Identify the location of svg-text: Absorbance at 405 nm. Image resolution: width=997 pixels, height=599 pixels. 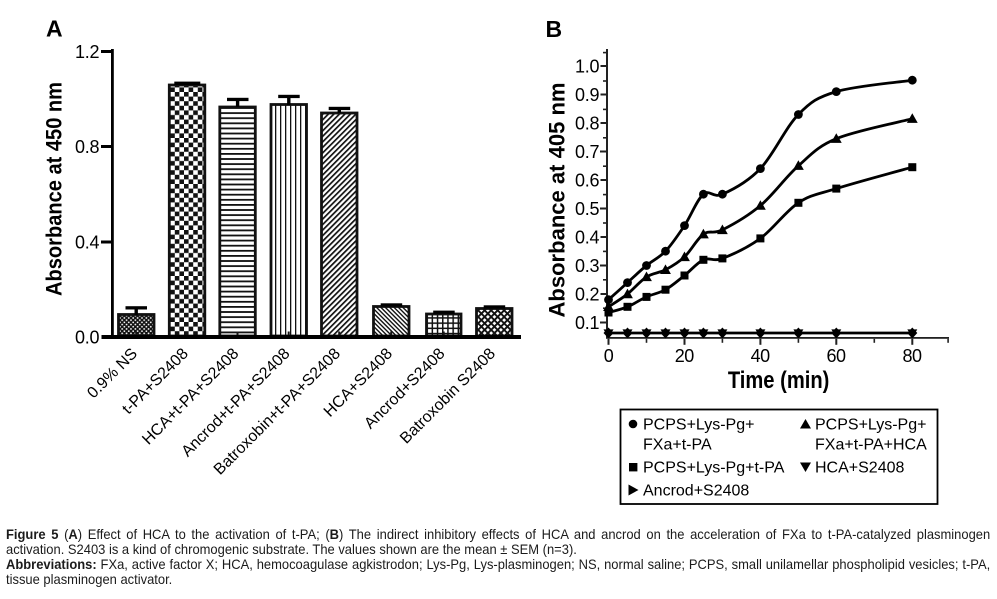
(557, 199).